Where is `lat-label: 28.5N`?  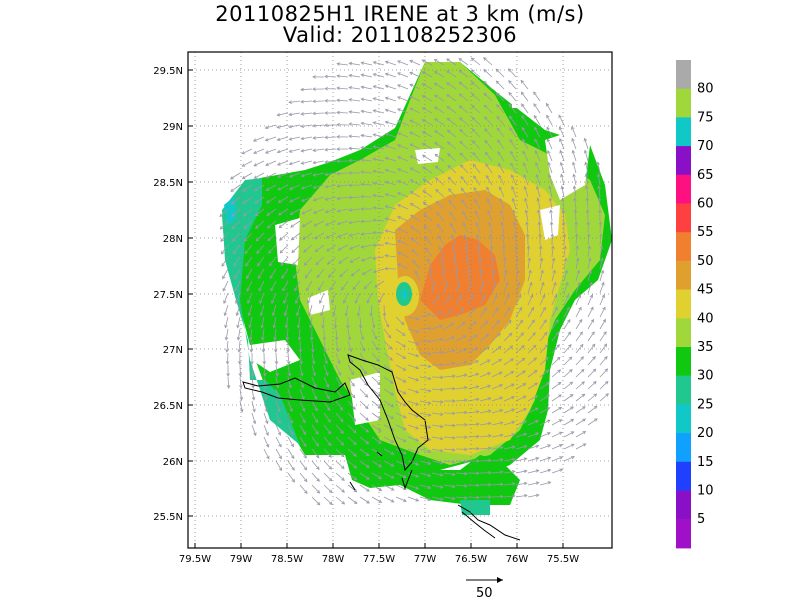 lat-label: 28.5N is located at coordinates (168, 183).